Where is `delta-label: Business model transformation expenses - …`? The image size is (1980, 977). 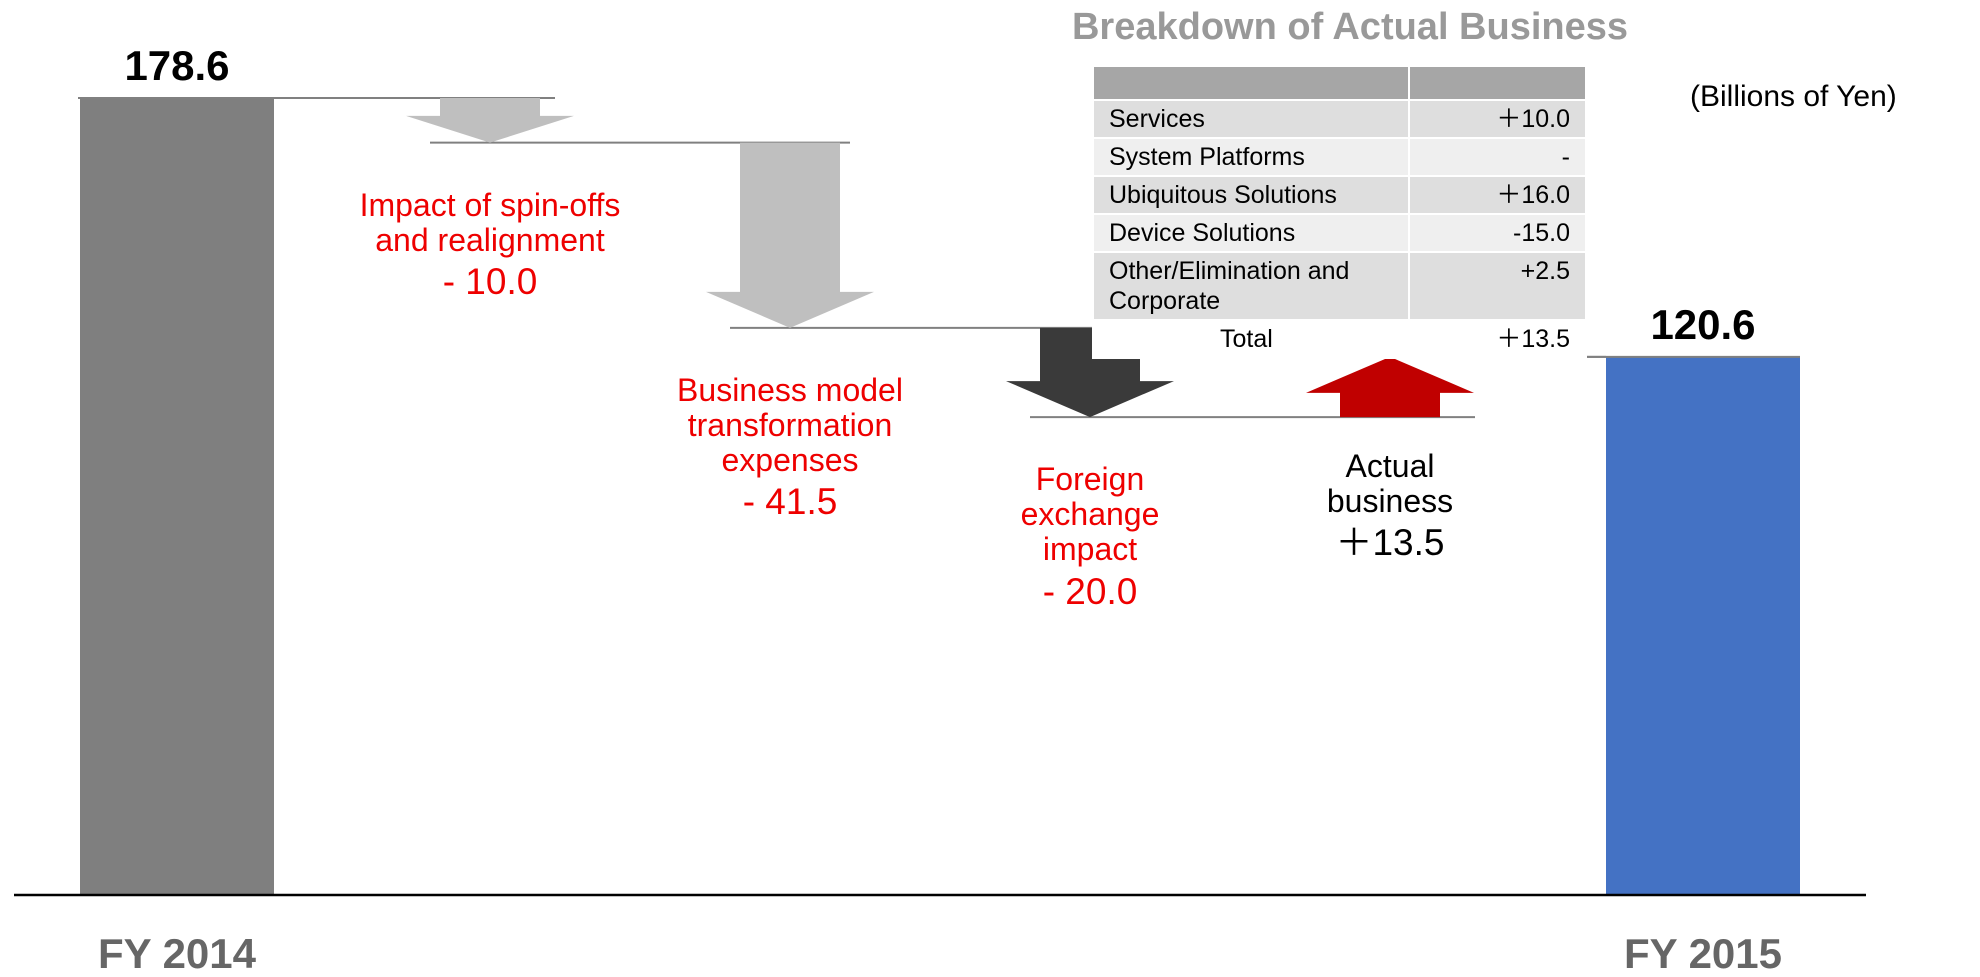
delta-label: Business model transformation expenses - … is located at coordinates (790, 447).